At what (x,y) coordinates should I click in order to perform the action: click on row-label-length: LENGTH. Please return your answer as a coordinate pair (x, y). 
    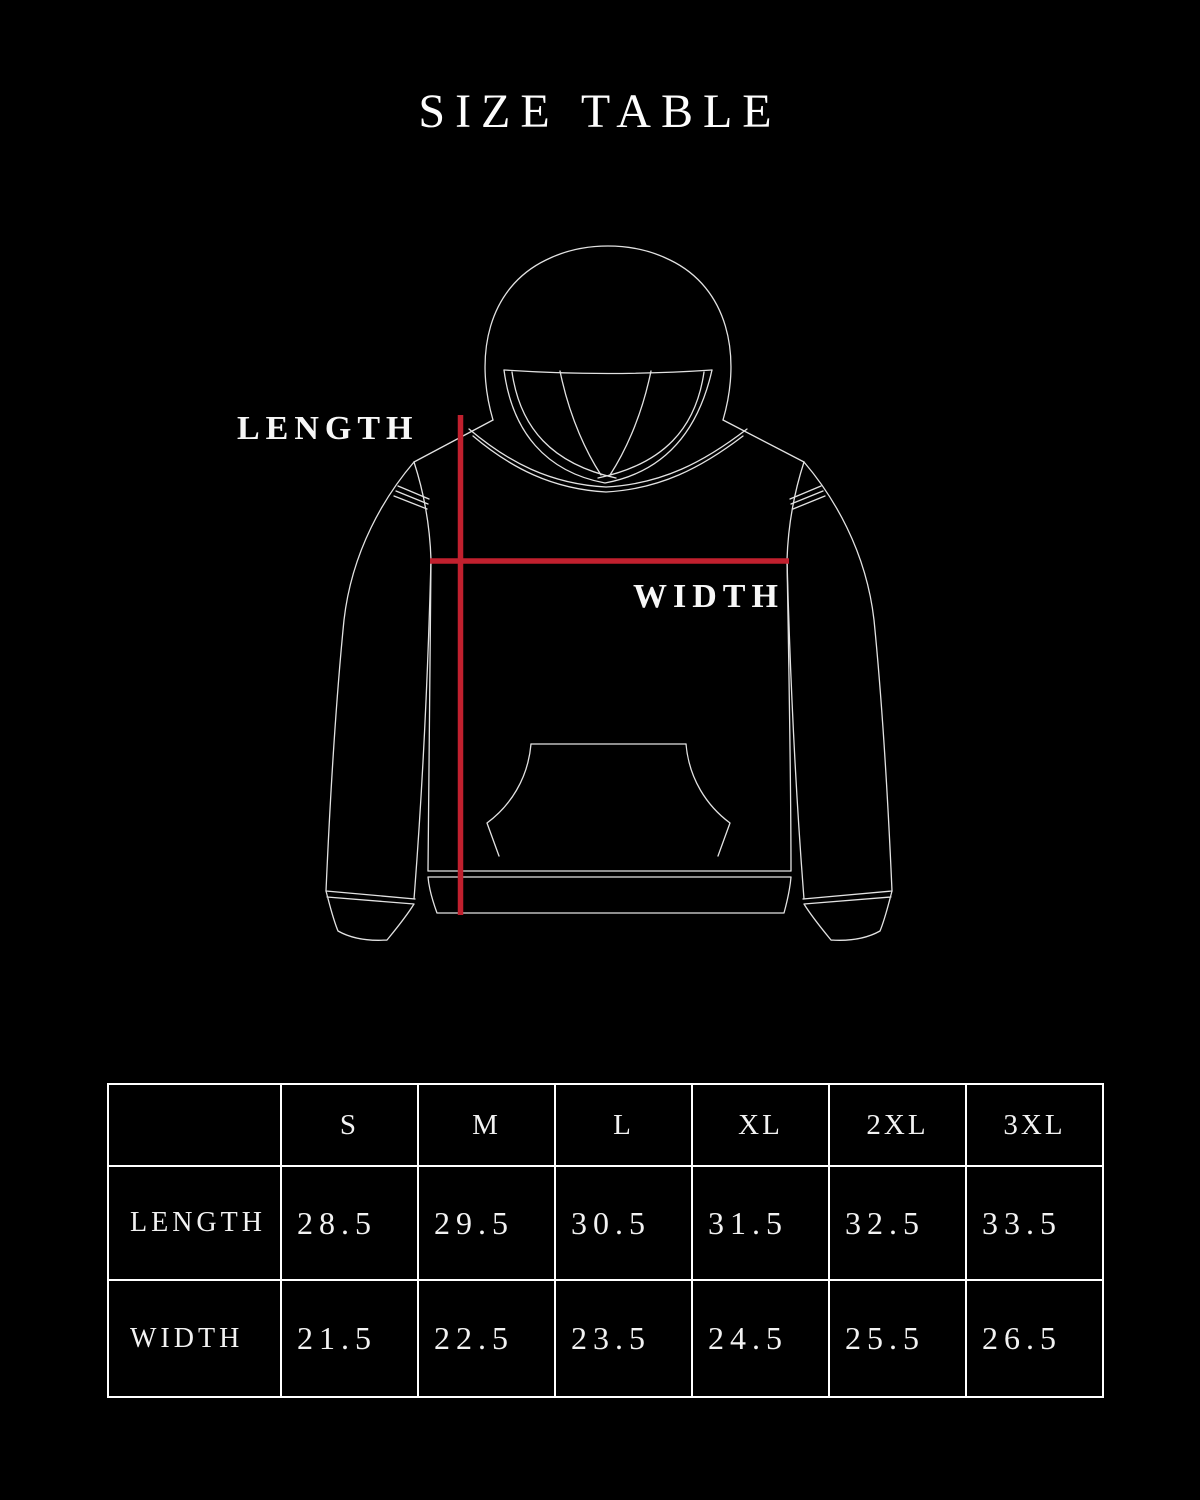
    Looking at the image, I should click on (194, 1223).